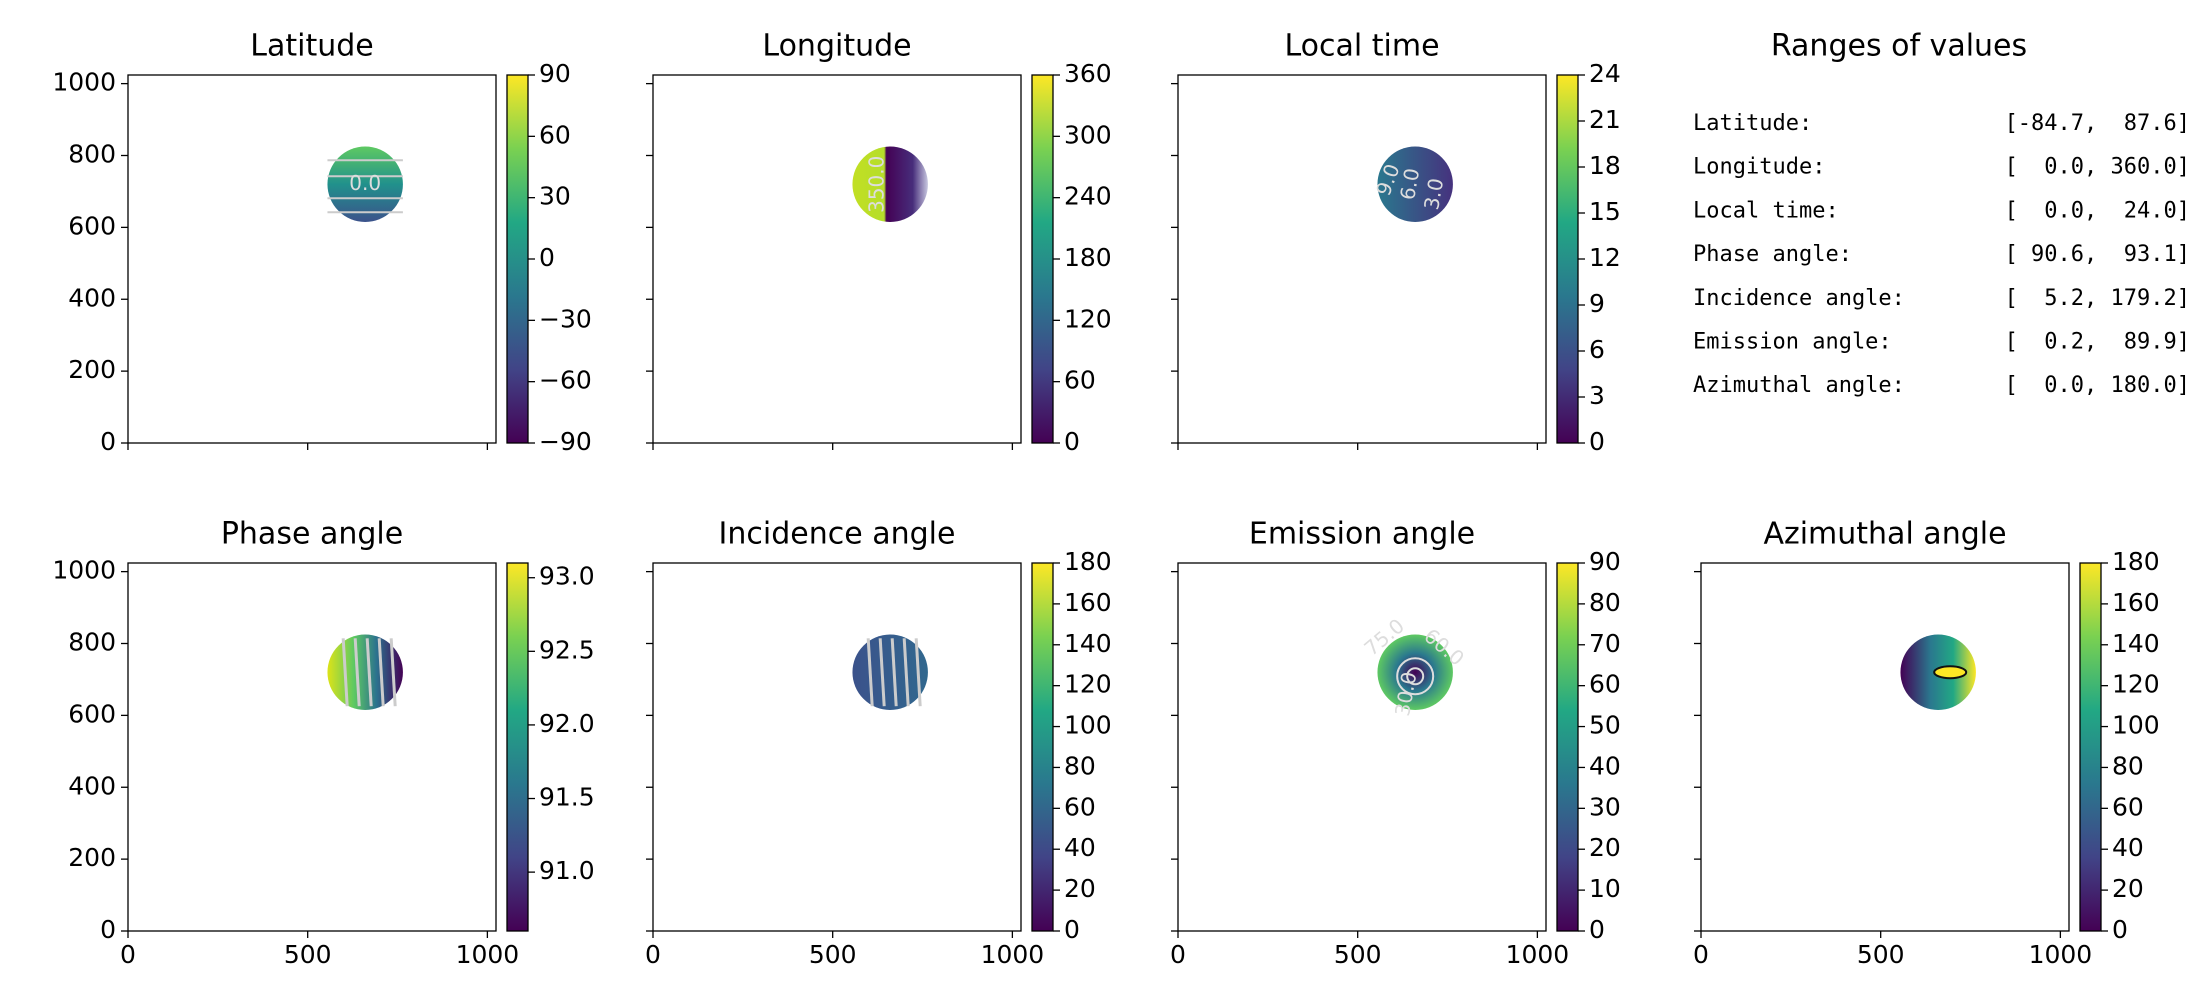  What do you see at coordinates (2136, 643) in the screenshot?
I see `colorbar-tick-label: 140` at bounding box center [2136, 643].